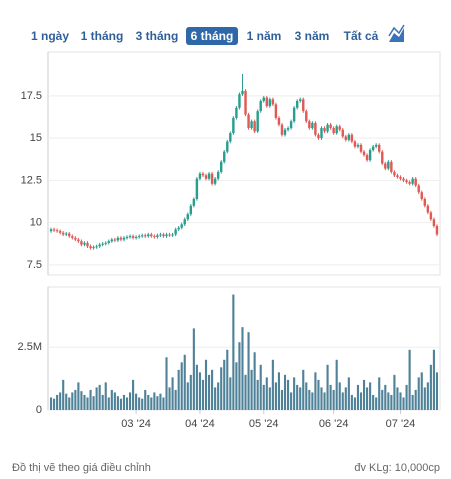  Describe the element at coordinates (264, 36) in the screenshot. I see `range-button: 1 năm` at that location.